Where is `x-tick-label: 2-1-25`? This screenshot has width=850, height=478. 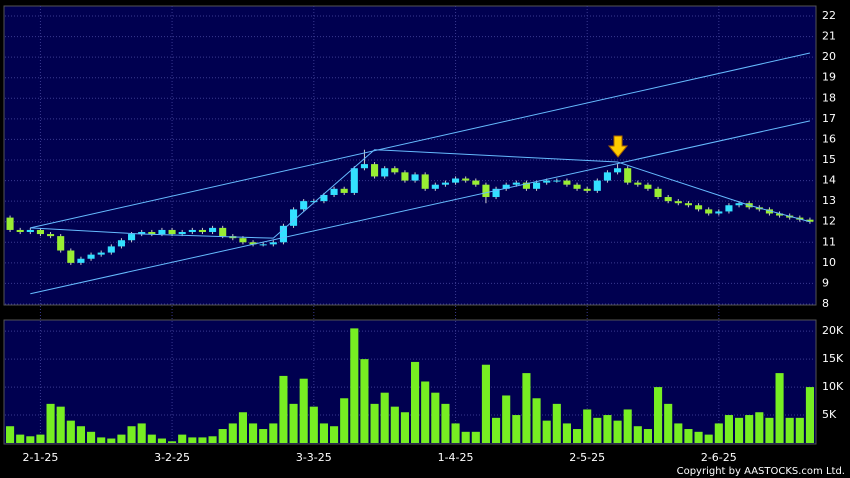 x-tick-label: 2-1-25 is located at coordinates (40, 457).